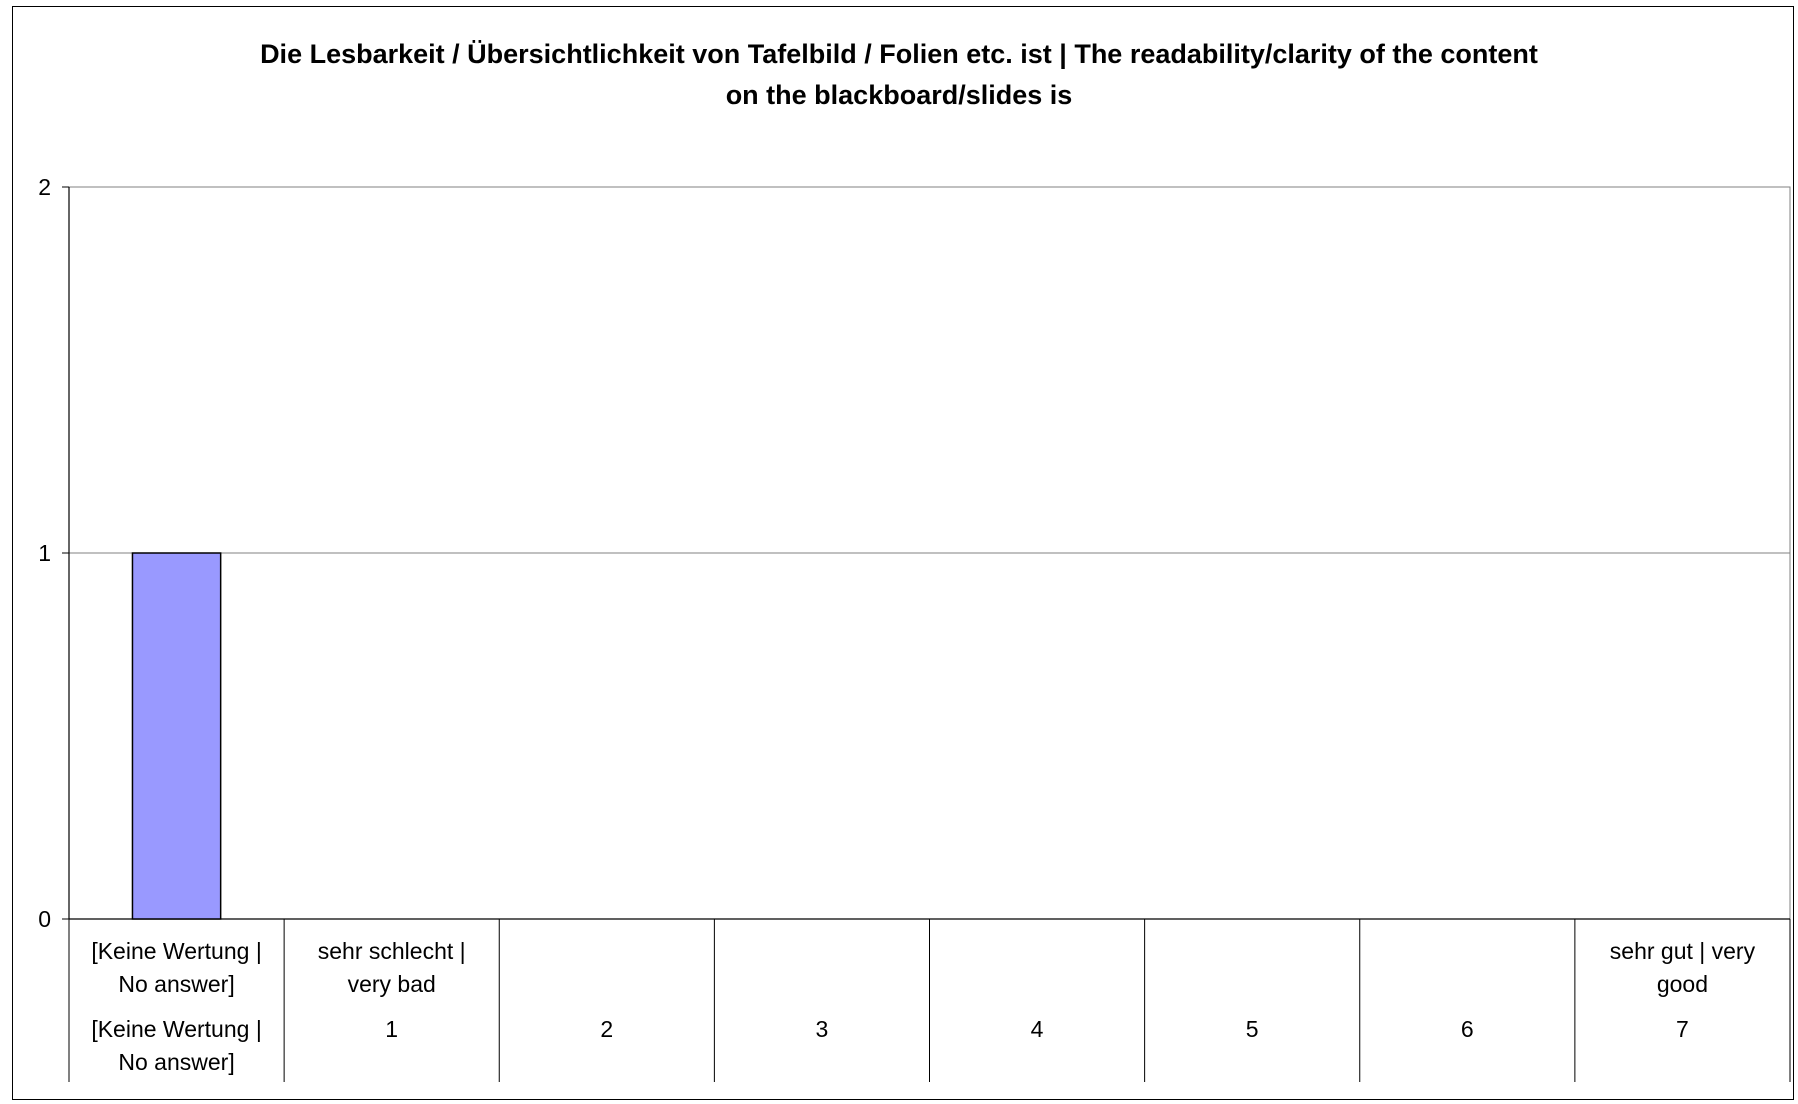 This screenshot has width=1798, height=1104. Describe the element at coordinates (899, 95) in the screenshot. I see `chart-title-line-2: on the blackboard/slides is` at that location.